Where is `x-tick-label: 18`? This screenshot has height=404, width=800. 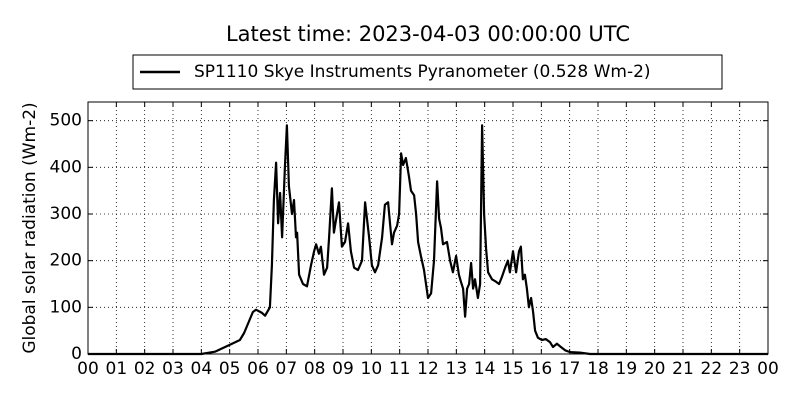
x-tick-label: 18 is located at coordinates (598, 369).